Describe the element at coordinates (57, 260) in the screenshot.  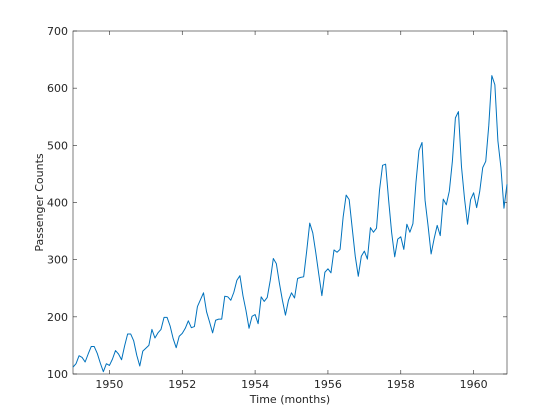
I see `y-tick-label: 300` at that location.